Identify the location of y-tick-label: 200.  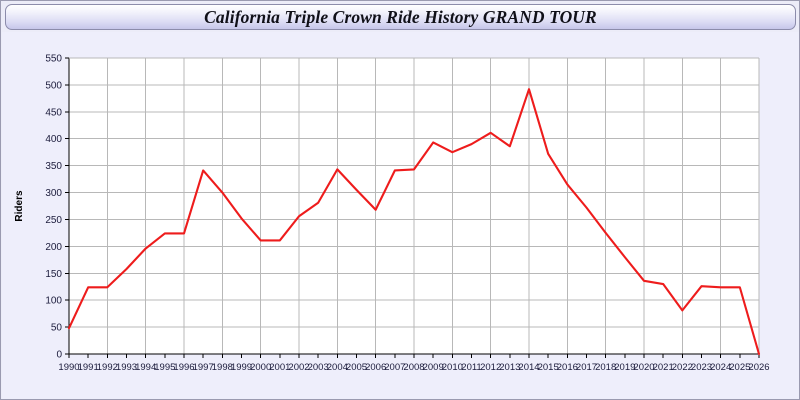
(53, 247).